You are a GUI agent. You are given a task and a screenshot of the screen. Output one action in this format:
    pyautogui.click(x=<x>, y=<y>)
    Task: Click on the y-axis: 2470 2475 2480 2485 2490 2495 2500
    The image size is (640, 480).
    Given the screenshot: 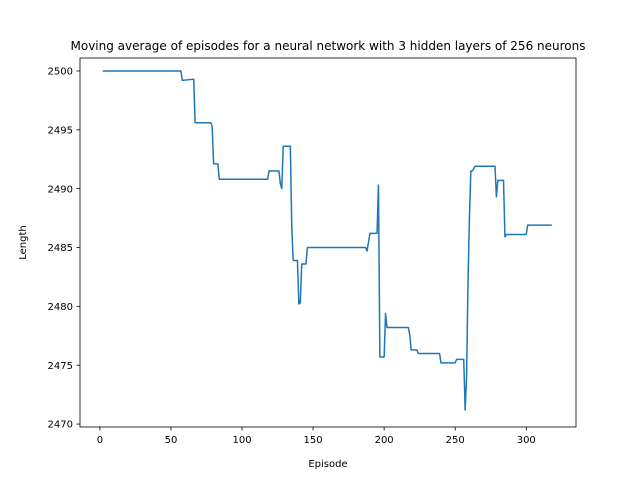 What is the action you would take?
    pyautogui.click(x=64, y=249)
    